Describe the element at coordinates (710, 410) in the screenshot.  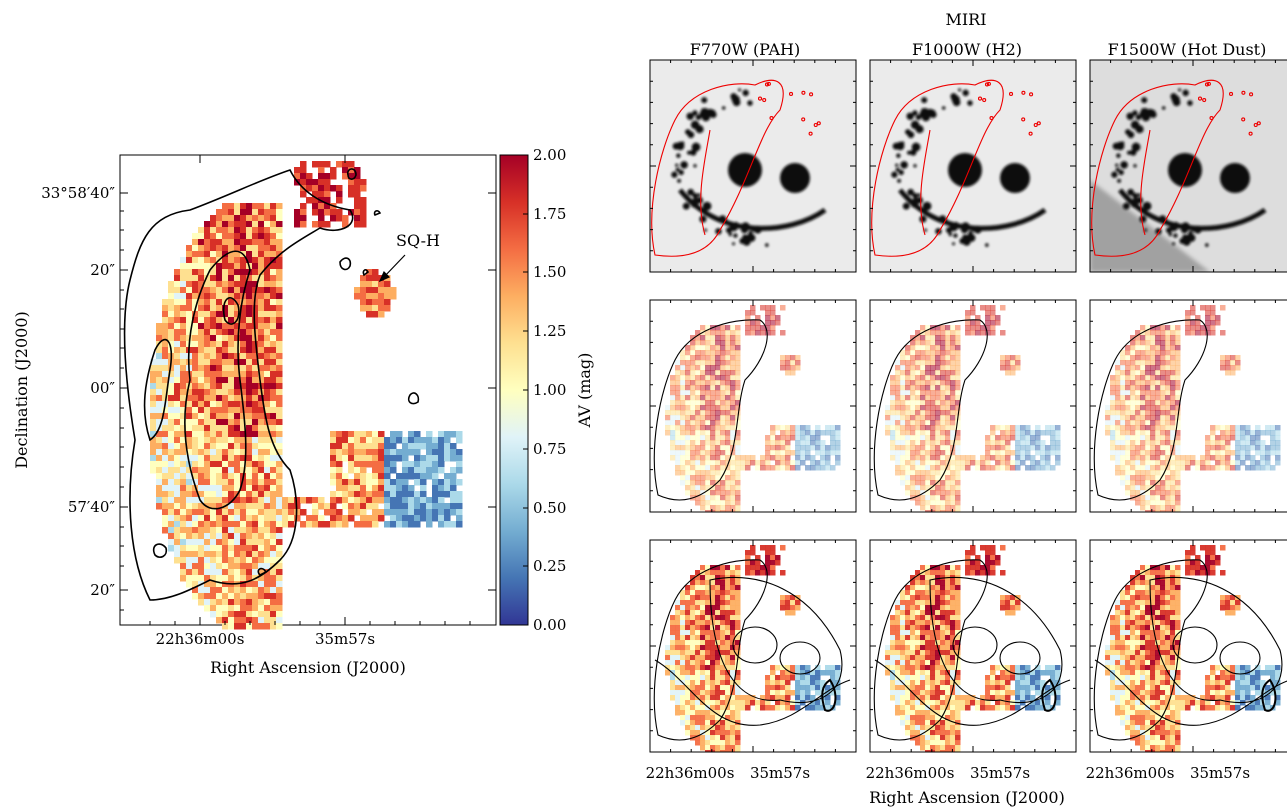
I see `contours` at that location.